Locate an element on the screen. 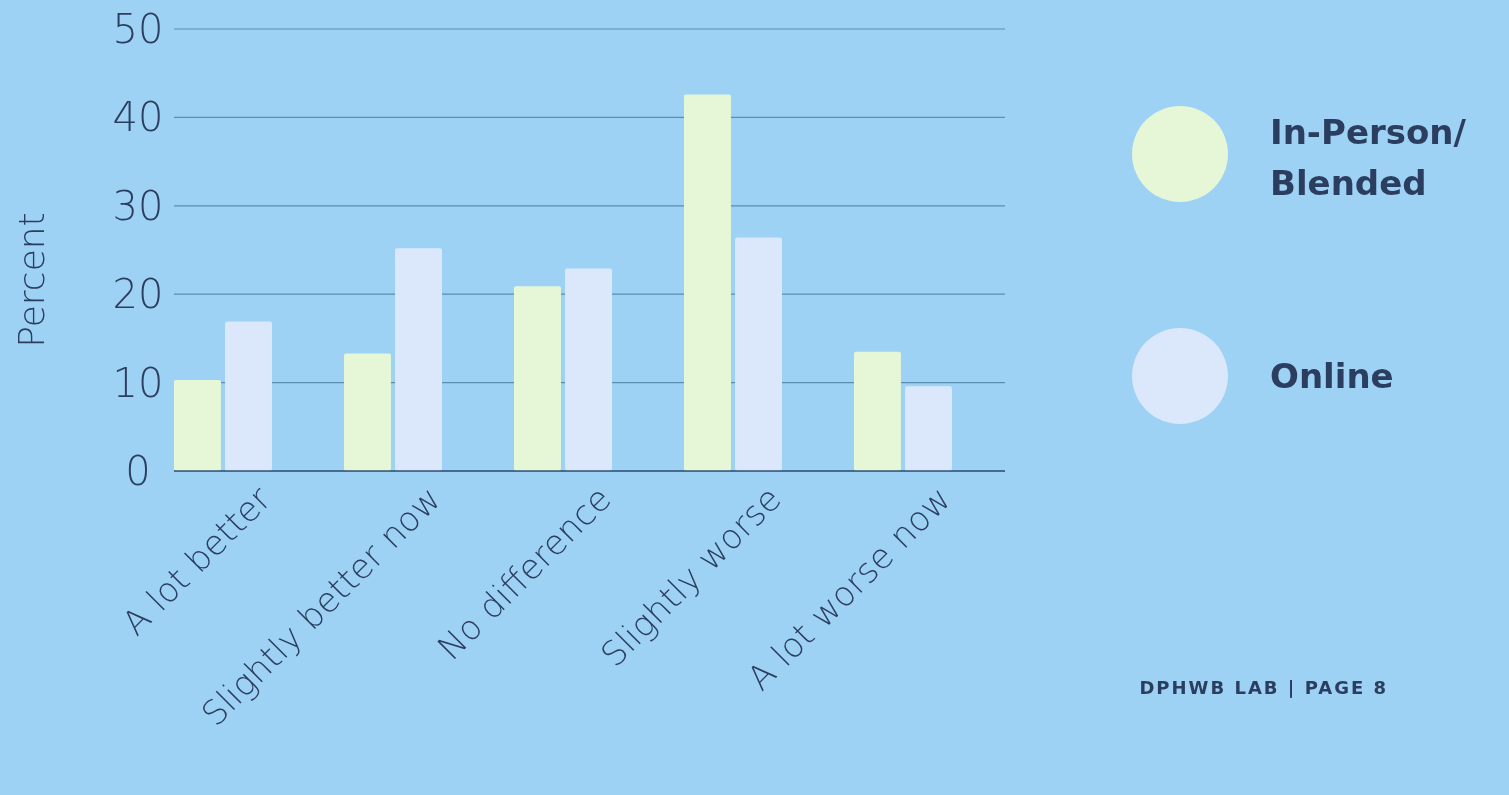 Image resolution: width=1509 pixels, height=795 pixels. text: In-Person/ Blended is located at coordinates (1368, 157).